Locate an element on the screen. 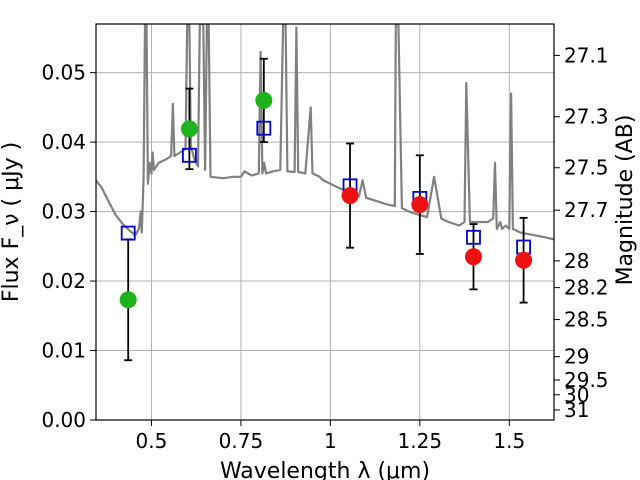 This screenshot has height=480, width=640. y2-tick-label: 27.1 is located at coordinates (586, 55).